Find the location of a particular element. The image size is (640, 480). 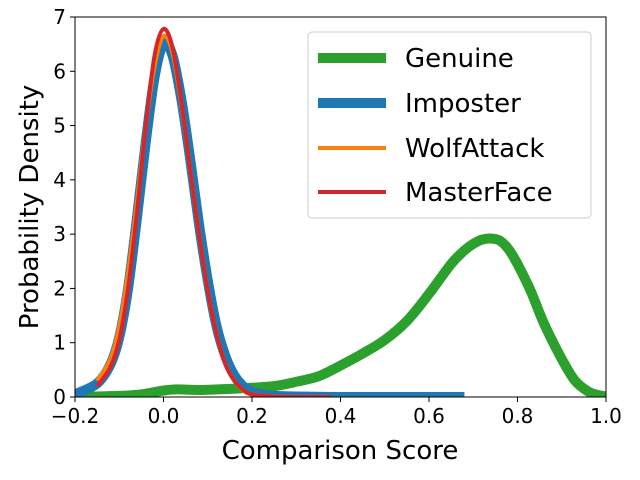

x-tick-label: 0.6 is located at coordinates (429, 416).